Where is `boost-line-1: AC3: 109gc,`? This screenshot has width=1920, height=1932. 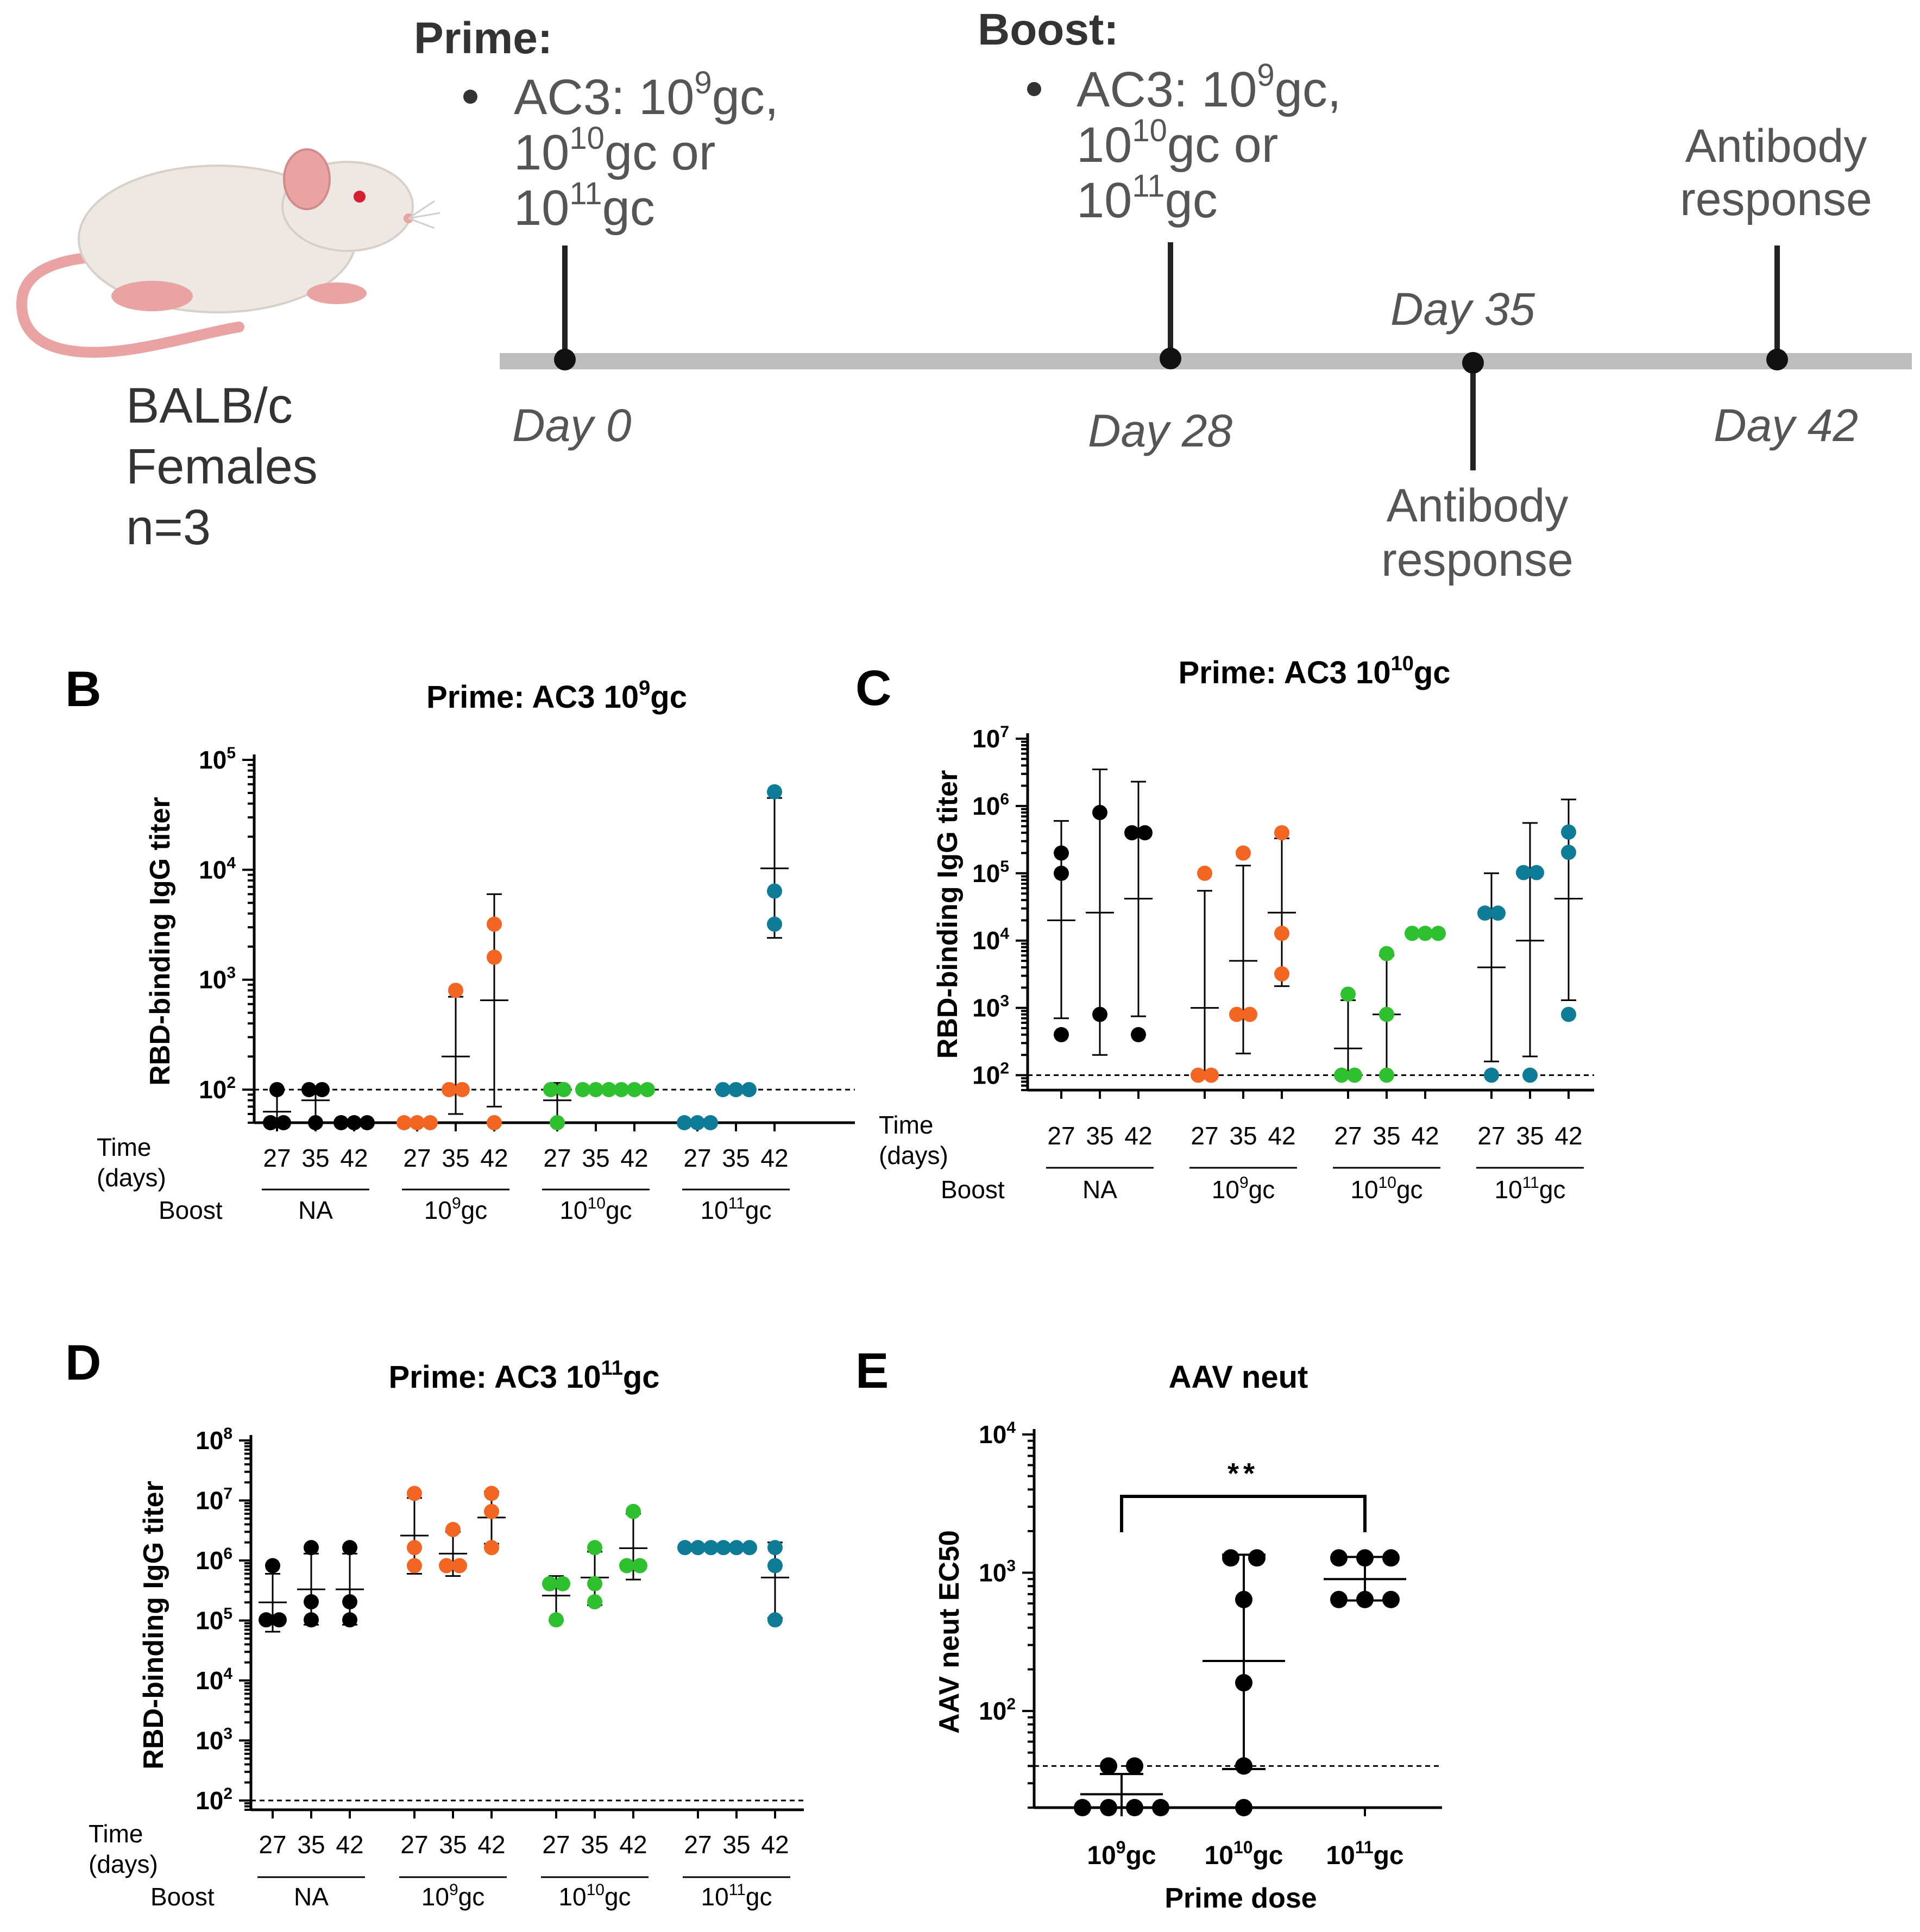 boost-line-1: AC3: 109gc, is located at coordinates (1209, 87).